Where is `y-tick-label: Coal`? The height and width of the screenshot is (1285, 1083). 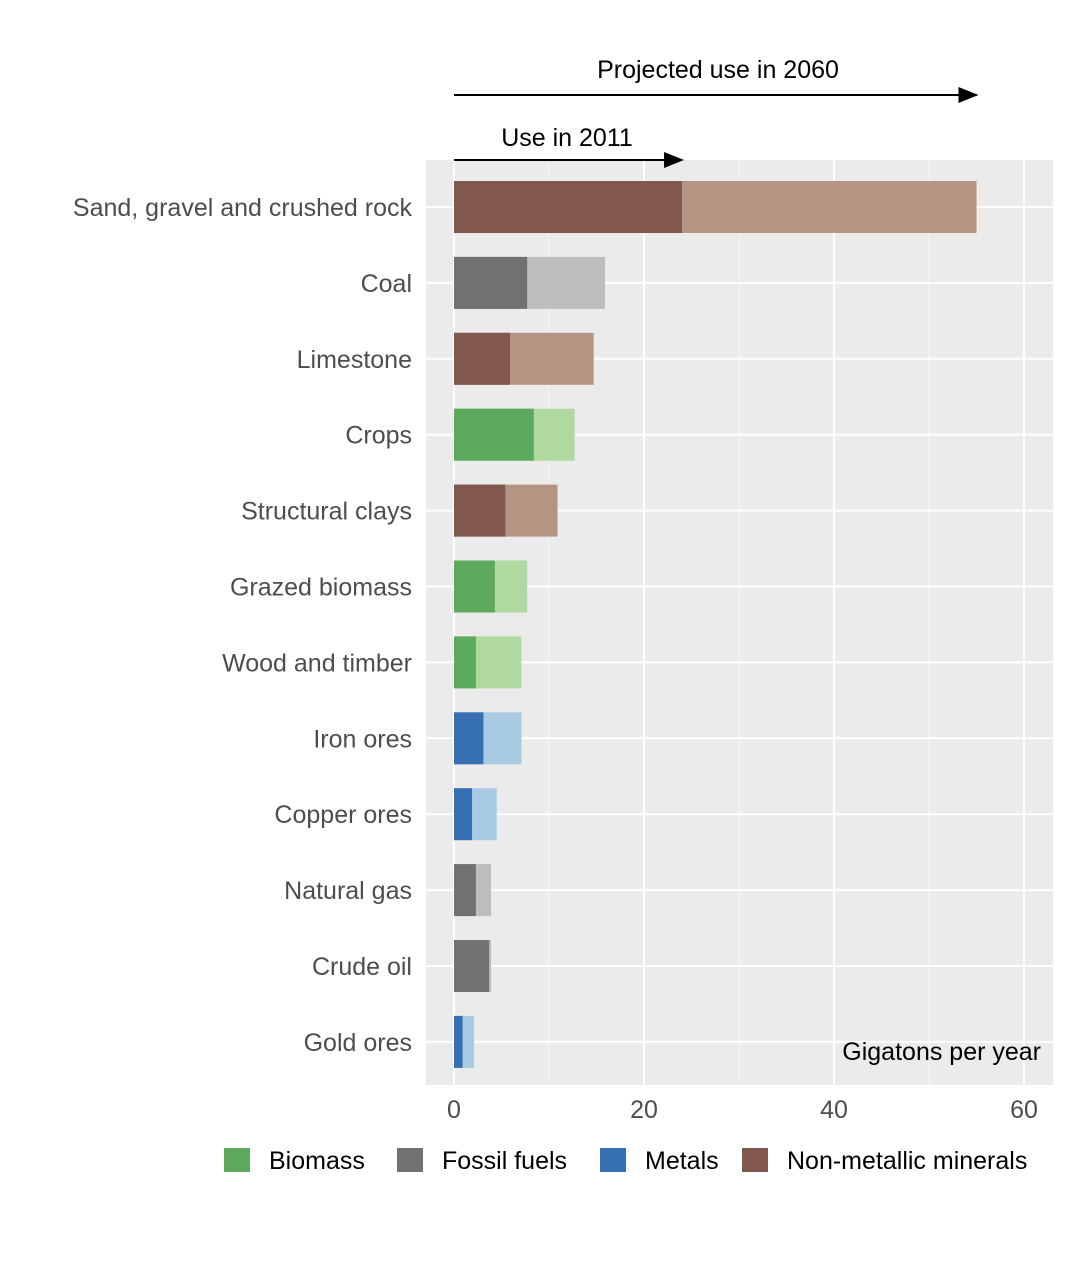 y-tick-label: Coal is located at coordinates (386, 284).